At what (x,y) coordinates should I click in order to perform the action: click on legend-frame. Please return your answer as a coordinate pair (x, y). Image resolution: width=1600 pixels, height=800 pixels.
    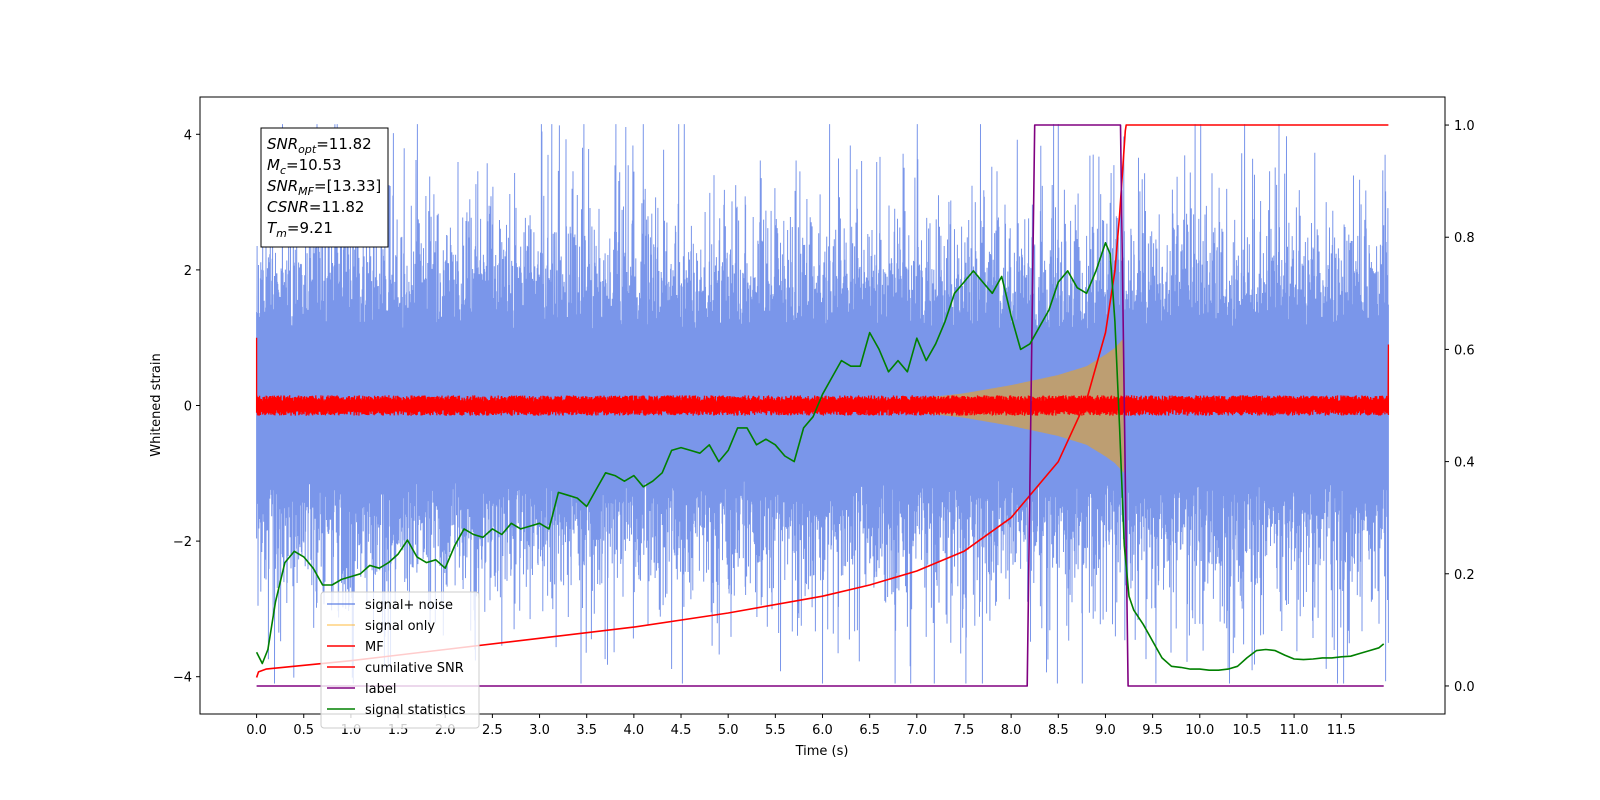
    Looking at the image, I should click on (400, 660).